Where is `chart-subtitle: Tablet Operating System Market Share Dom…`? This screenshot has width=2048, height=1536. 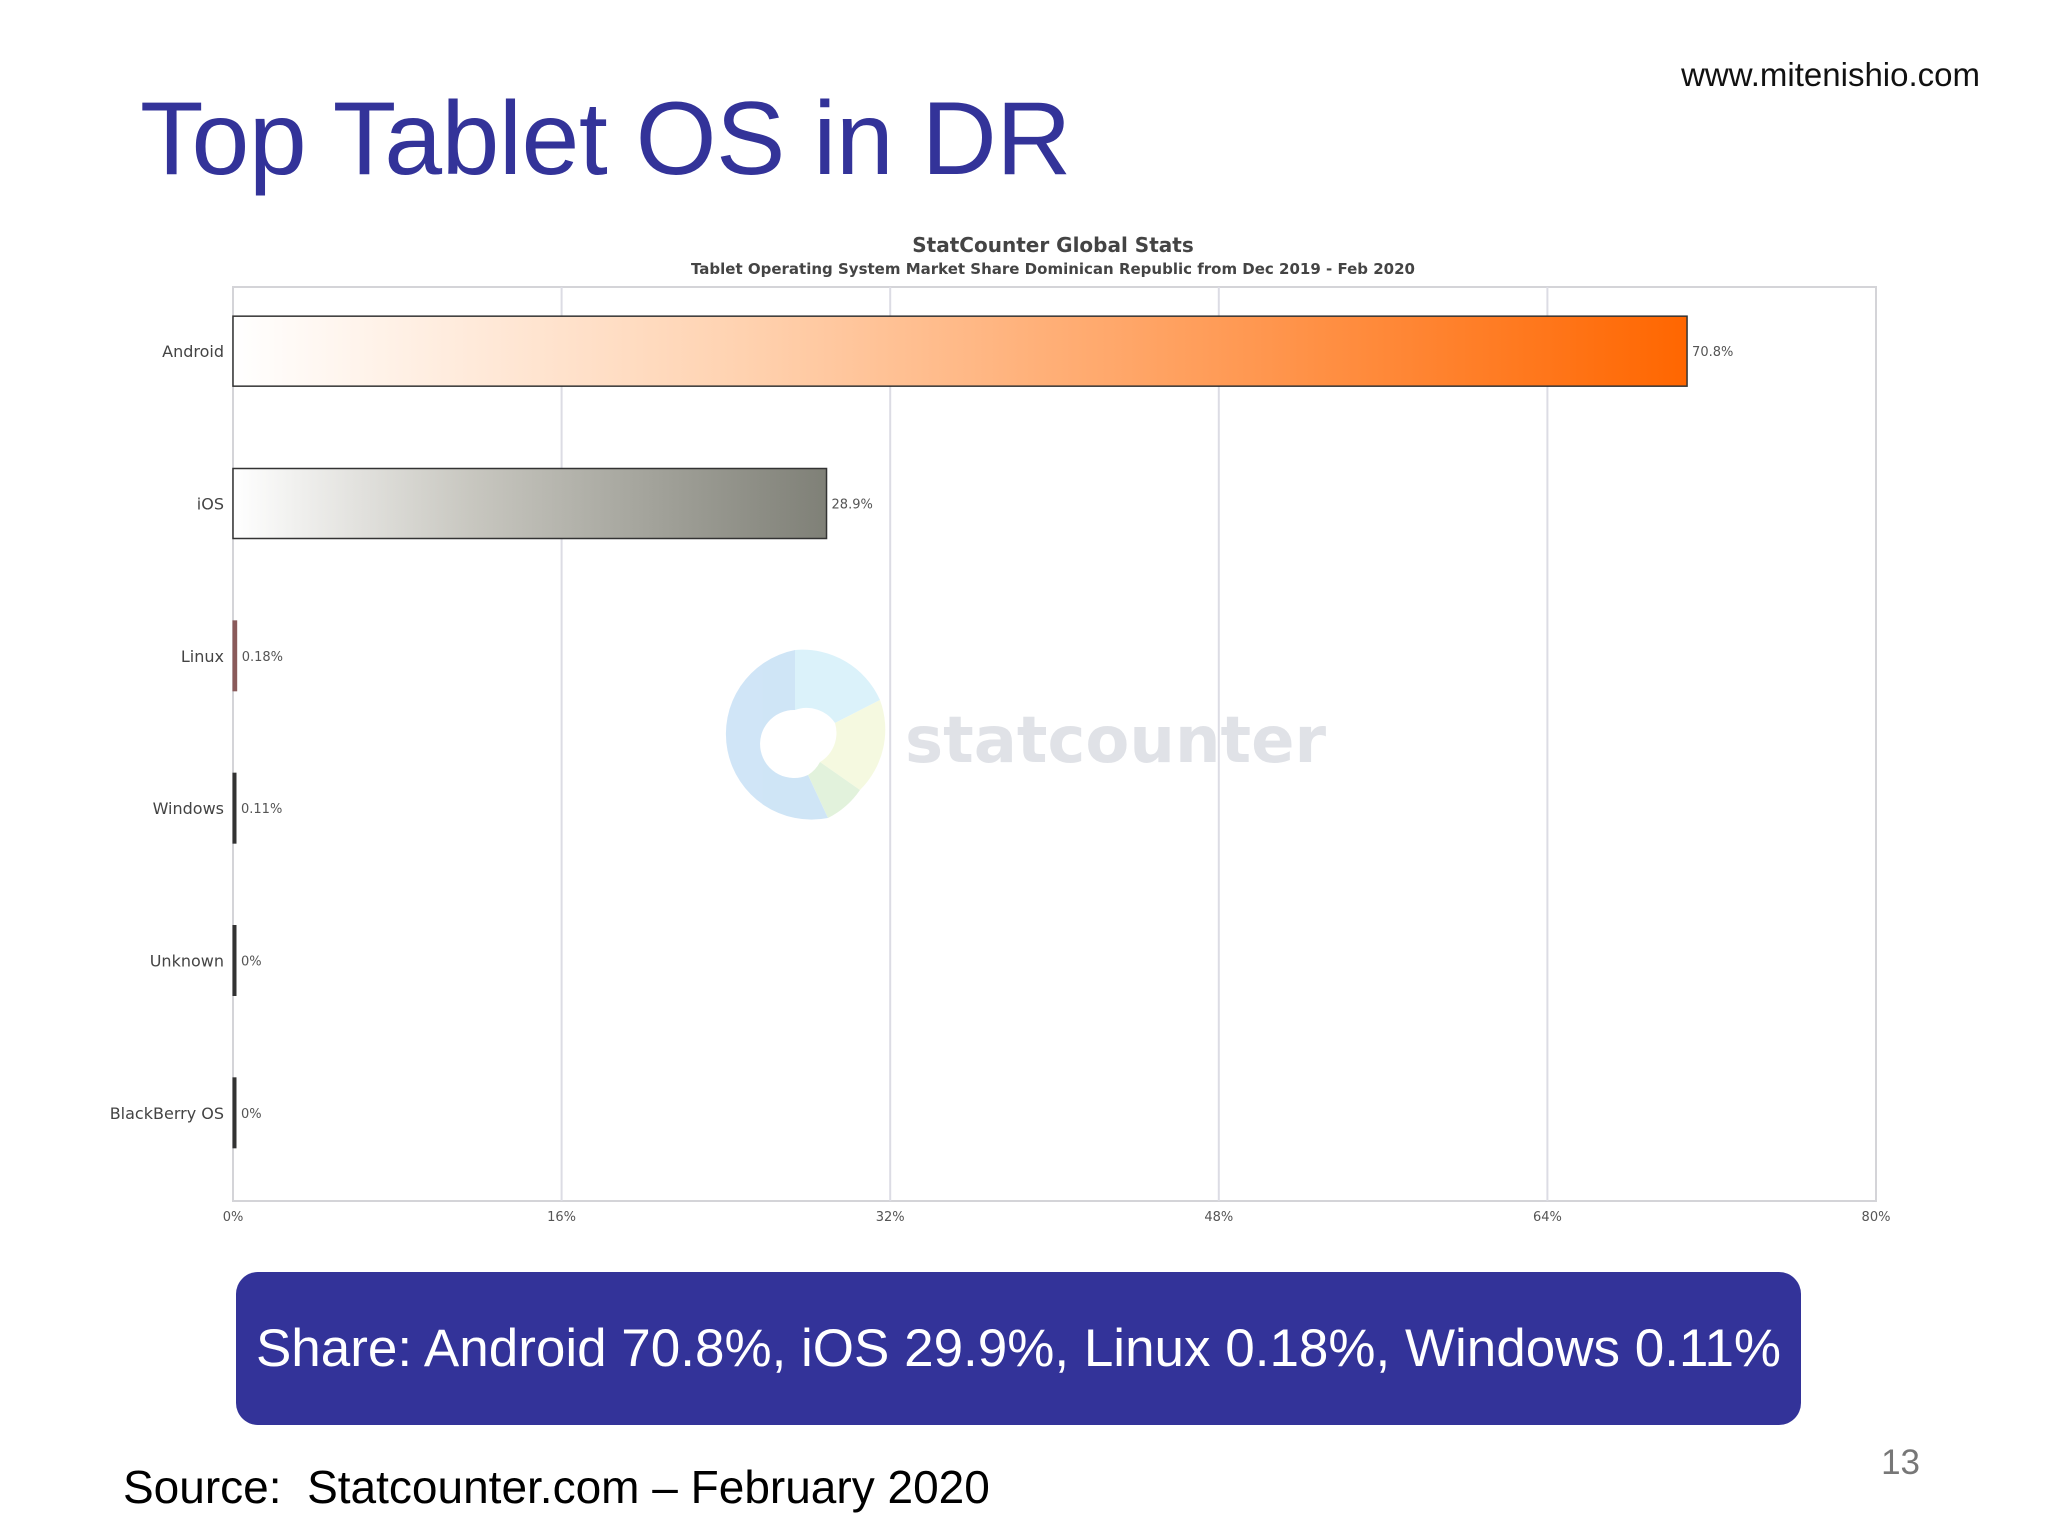 chart-subtitle: Tablet Operating System Market Share Dom… is located at coordinates (1053, 269).